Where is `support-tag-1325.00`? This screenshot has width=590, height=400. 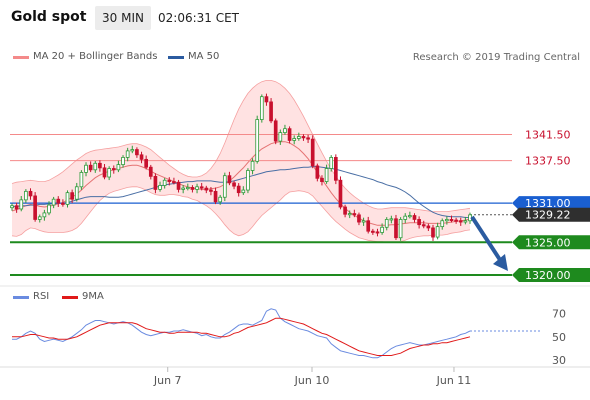
support-tag-1325.00 is located at coordinates (551, 242).